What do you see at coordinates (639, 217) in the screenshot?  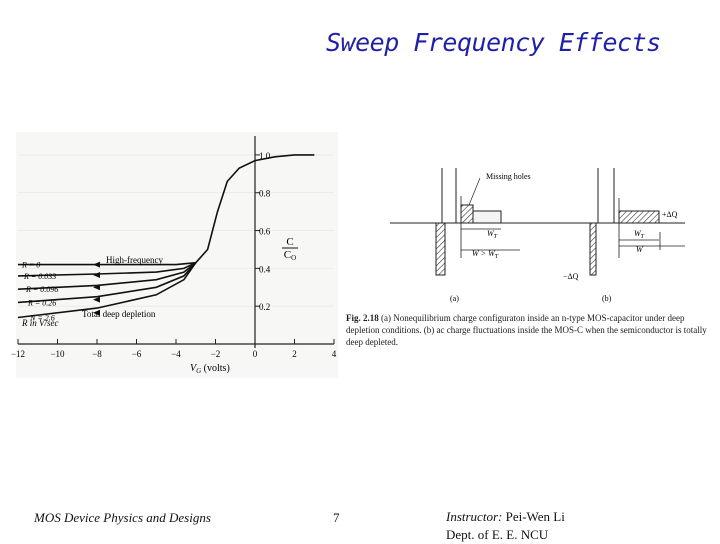 I see `charge-box-b` at bounding box center [639, 217].